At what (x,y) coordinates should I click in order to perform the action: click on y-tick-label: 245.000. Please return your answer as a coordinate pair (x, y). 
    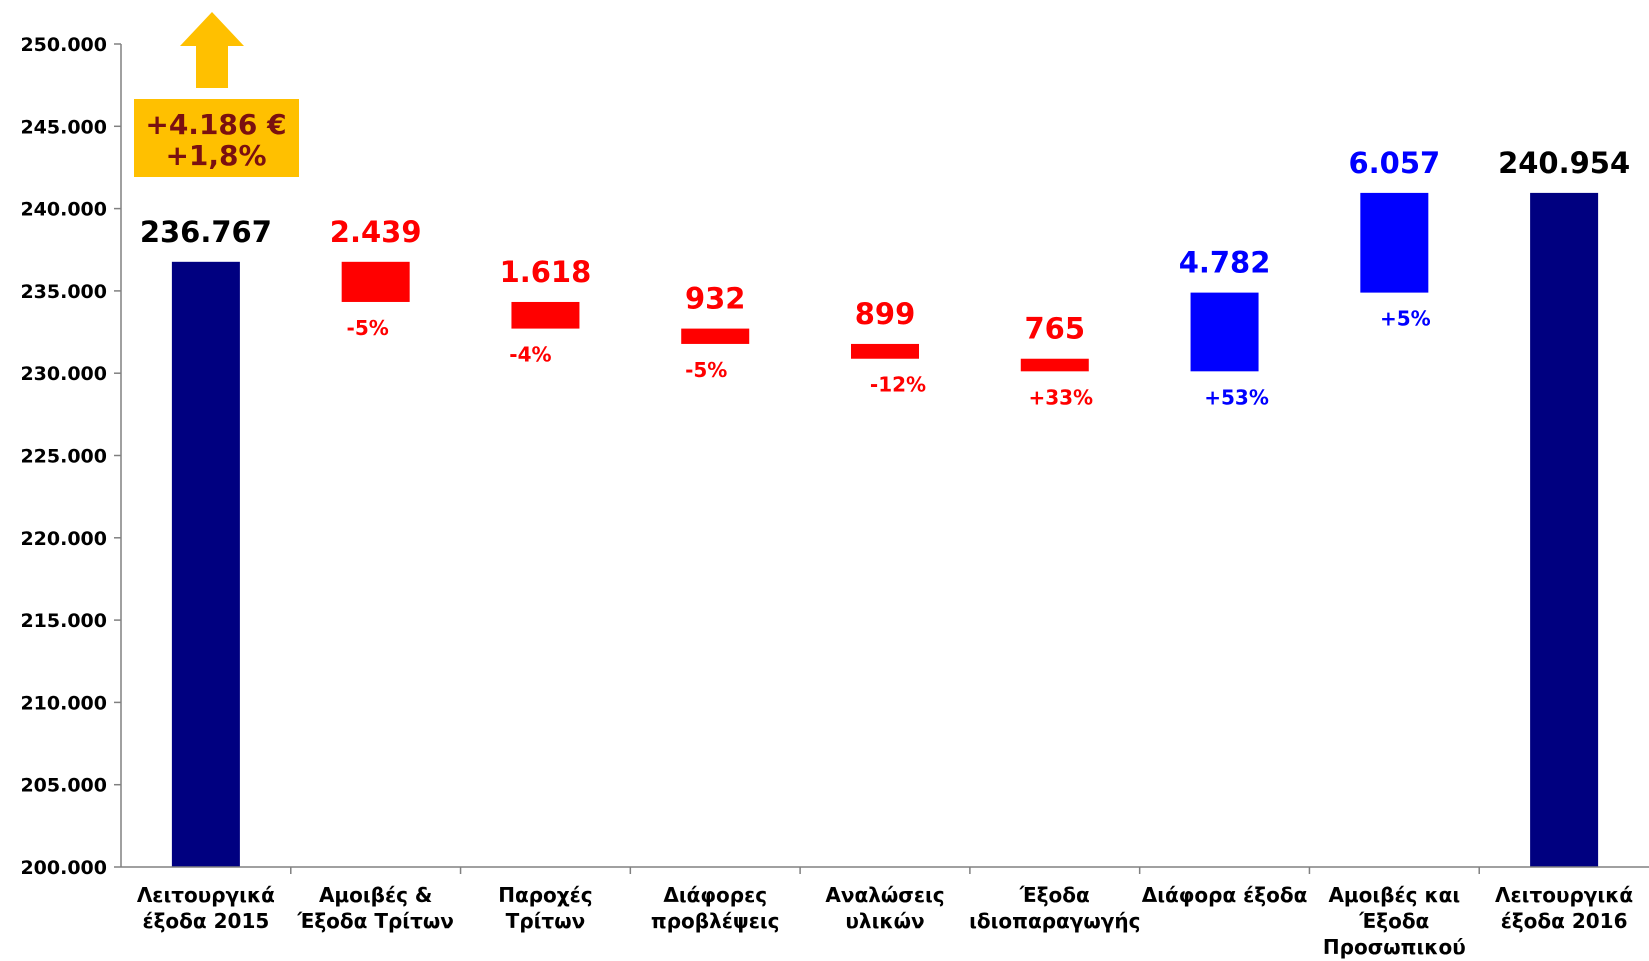
    Looking at the image, I should click on (63, 127).